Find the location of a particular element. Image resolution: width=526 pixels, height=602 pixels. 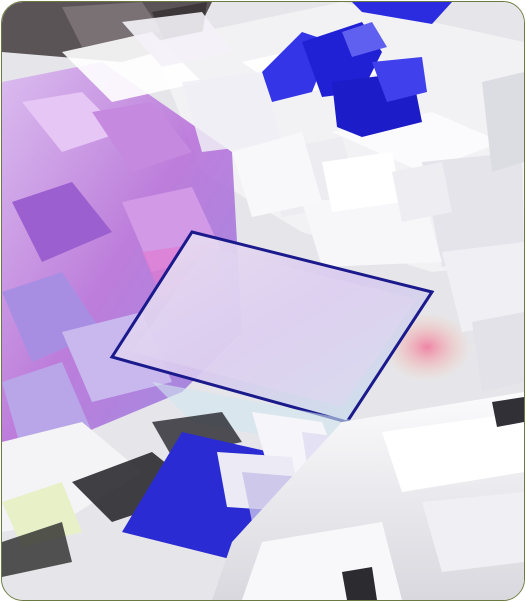

white-base-left is located at coordinates (72, 499).